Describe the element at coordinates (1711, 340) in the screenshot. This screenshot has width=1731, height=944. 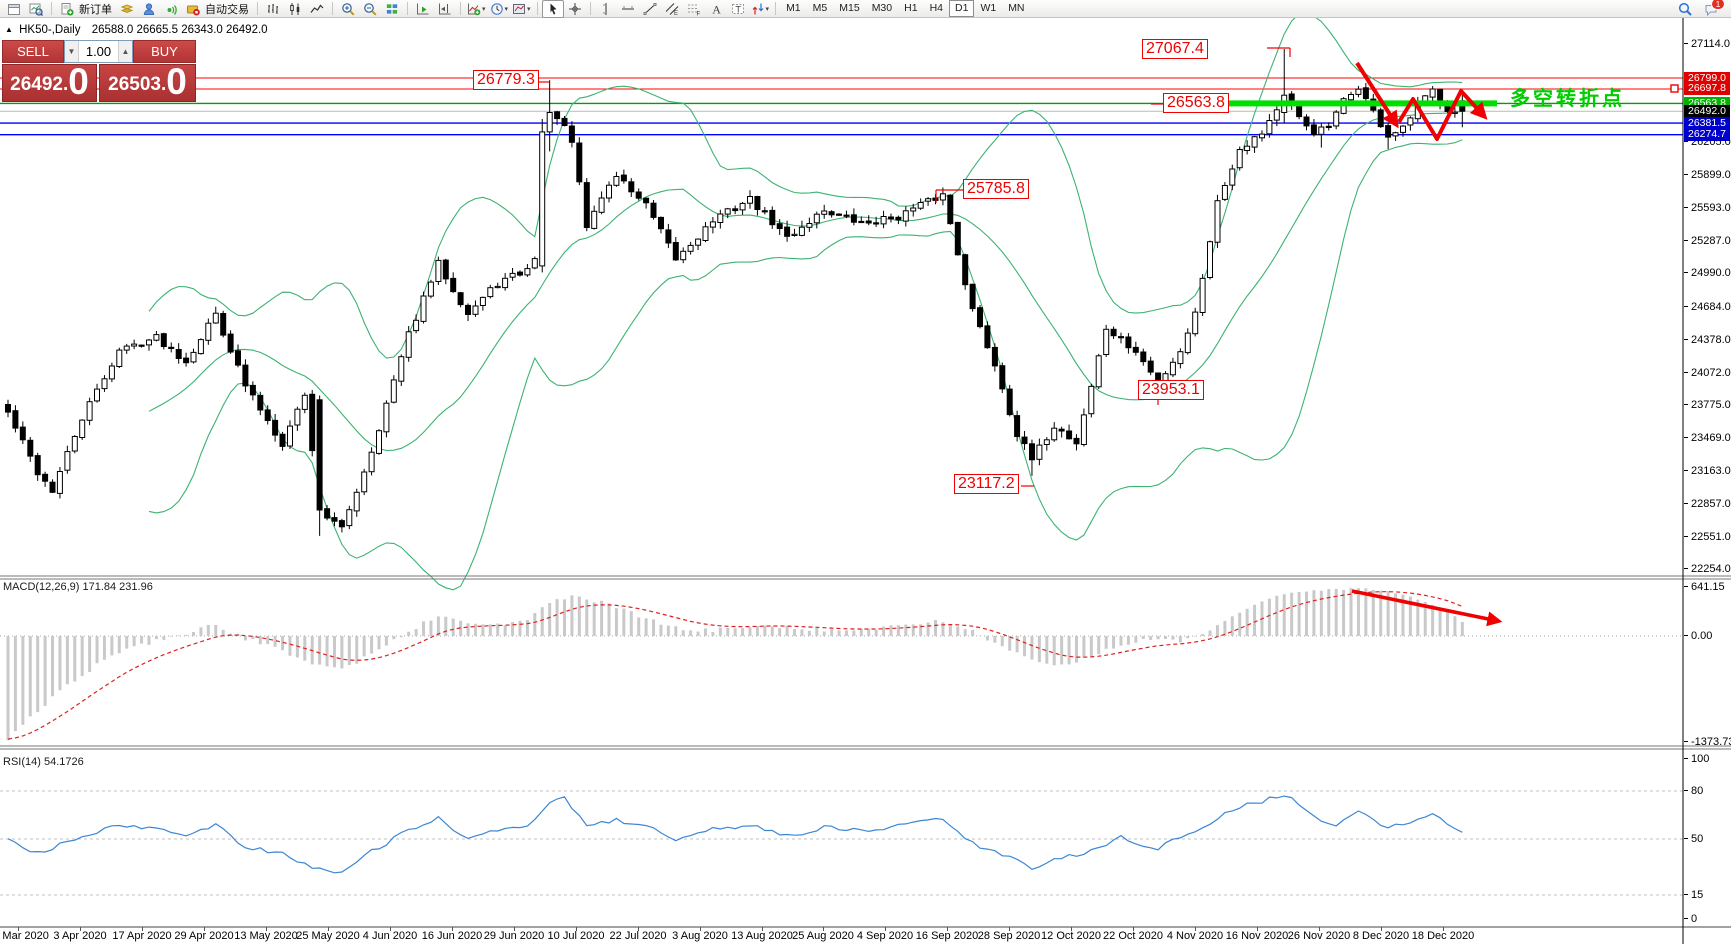
I see `tick-value: 24378.0` at that location.